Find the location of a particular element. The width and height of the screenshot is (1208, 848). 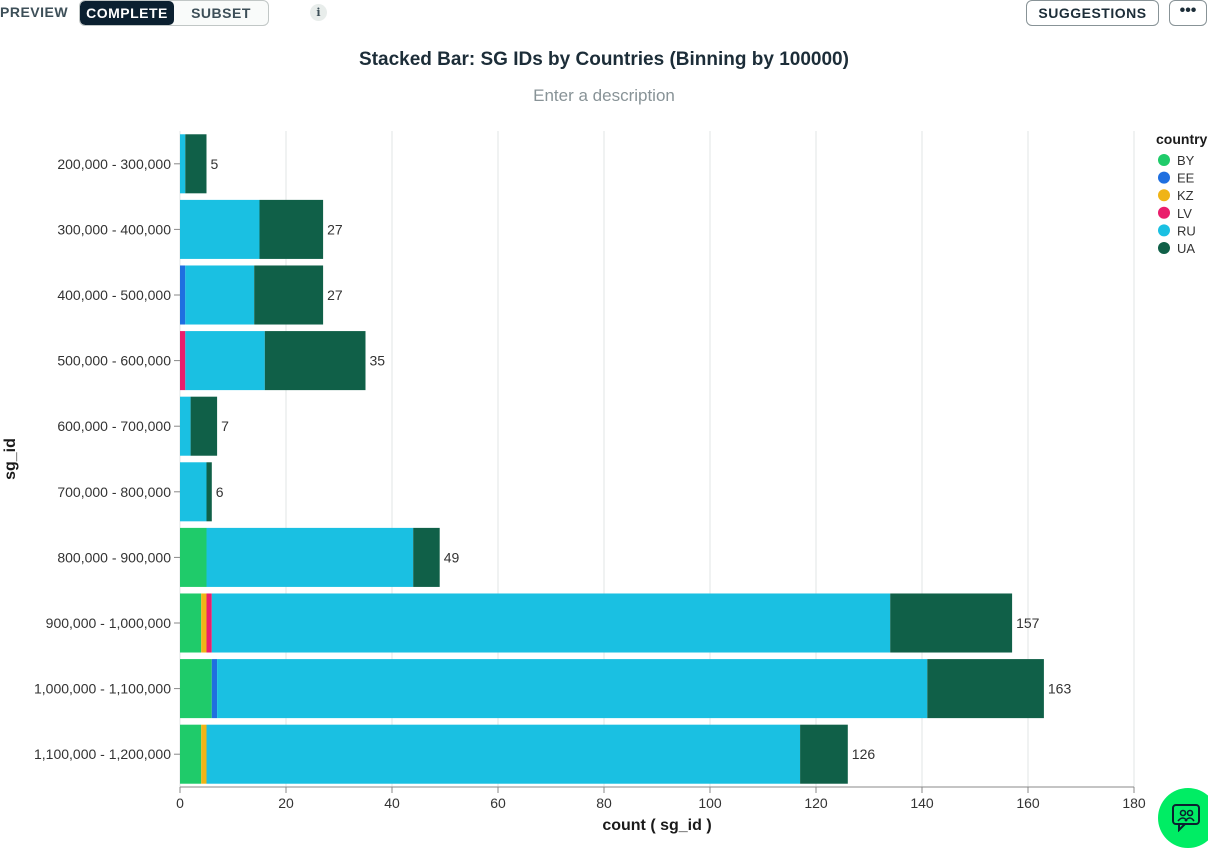

y-tick-label: 900,000 - 1,000,000 is located at coordinates (109, 623).